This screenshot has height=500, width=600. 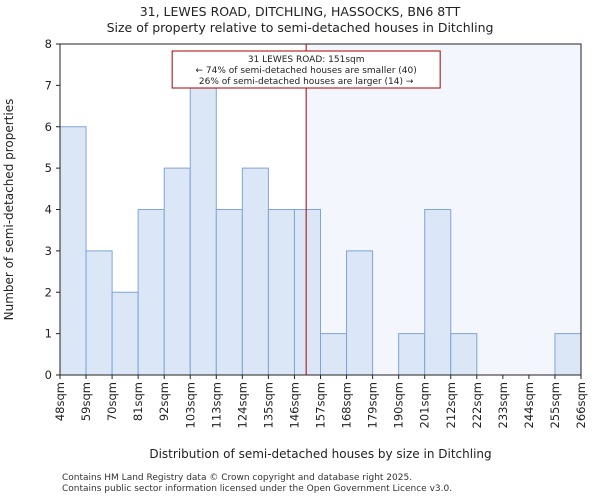 I want to click on bar-190sqm, so click(x=412, y=354).